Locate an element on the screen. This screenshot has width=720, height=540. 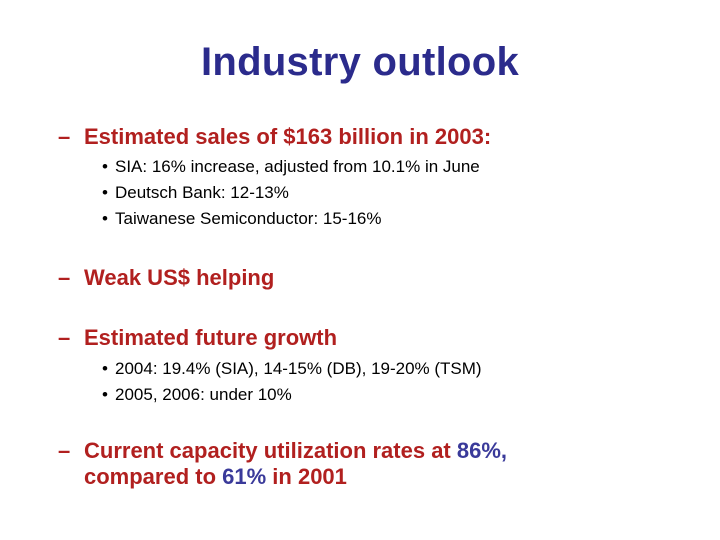
sub-bullet-text: 2005, 2006: under 10% is located at coordinates (203, 394).